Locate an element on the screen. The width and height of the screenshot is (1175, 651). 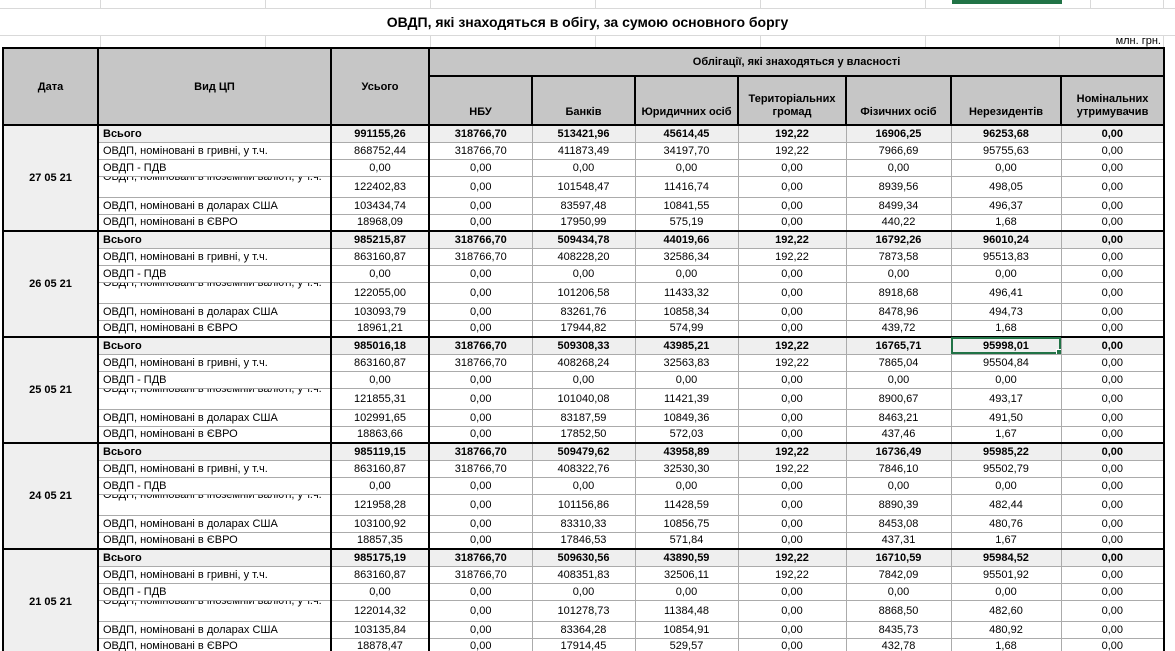
value-cell: 17852,50 is located at coordinates (584, 435).